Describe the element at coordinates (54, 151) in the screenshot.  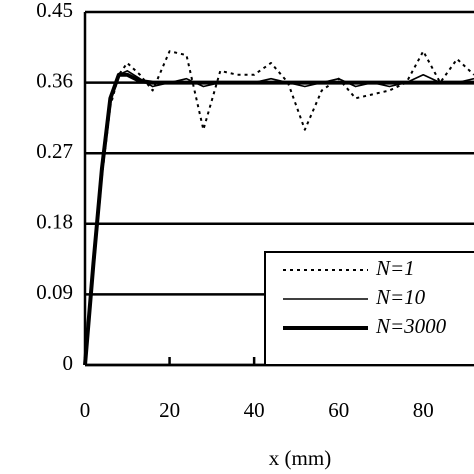
I see `y-tick-label: 0.27` at that location.